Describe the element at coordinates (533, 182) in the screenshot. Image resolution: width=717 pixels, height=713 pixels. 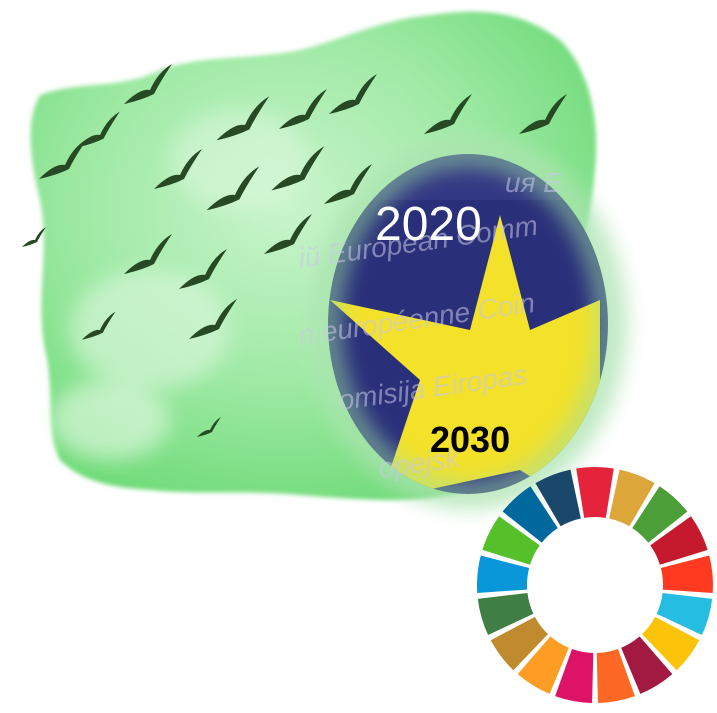
I see `watermark-line-1: ия Е` at that location.